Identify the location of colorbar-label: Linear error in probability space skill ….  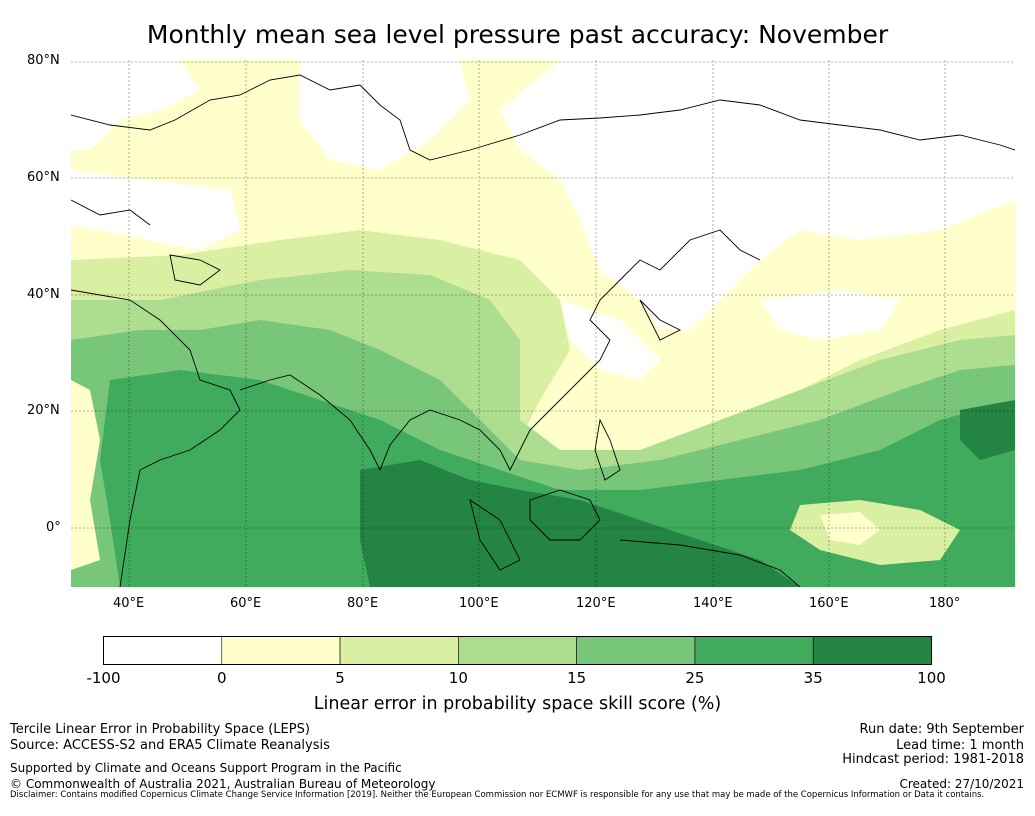
(517, 704).